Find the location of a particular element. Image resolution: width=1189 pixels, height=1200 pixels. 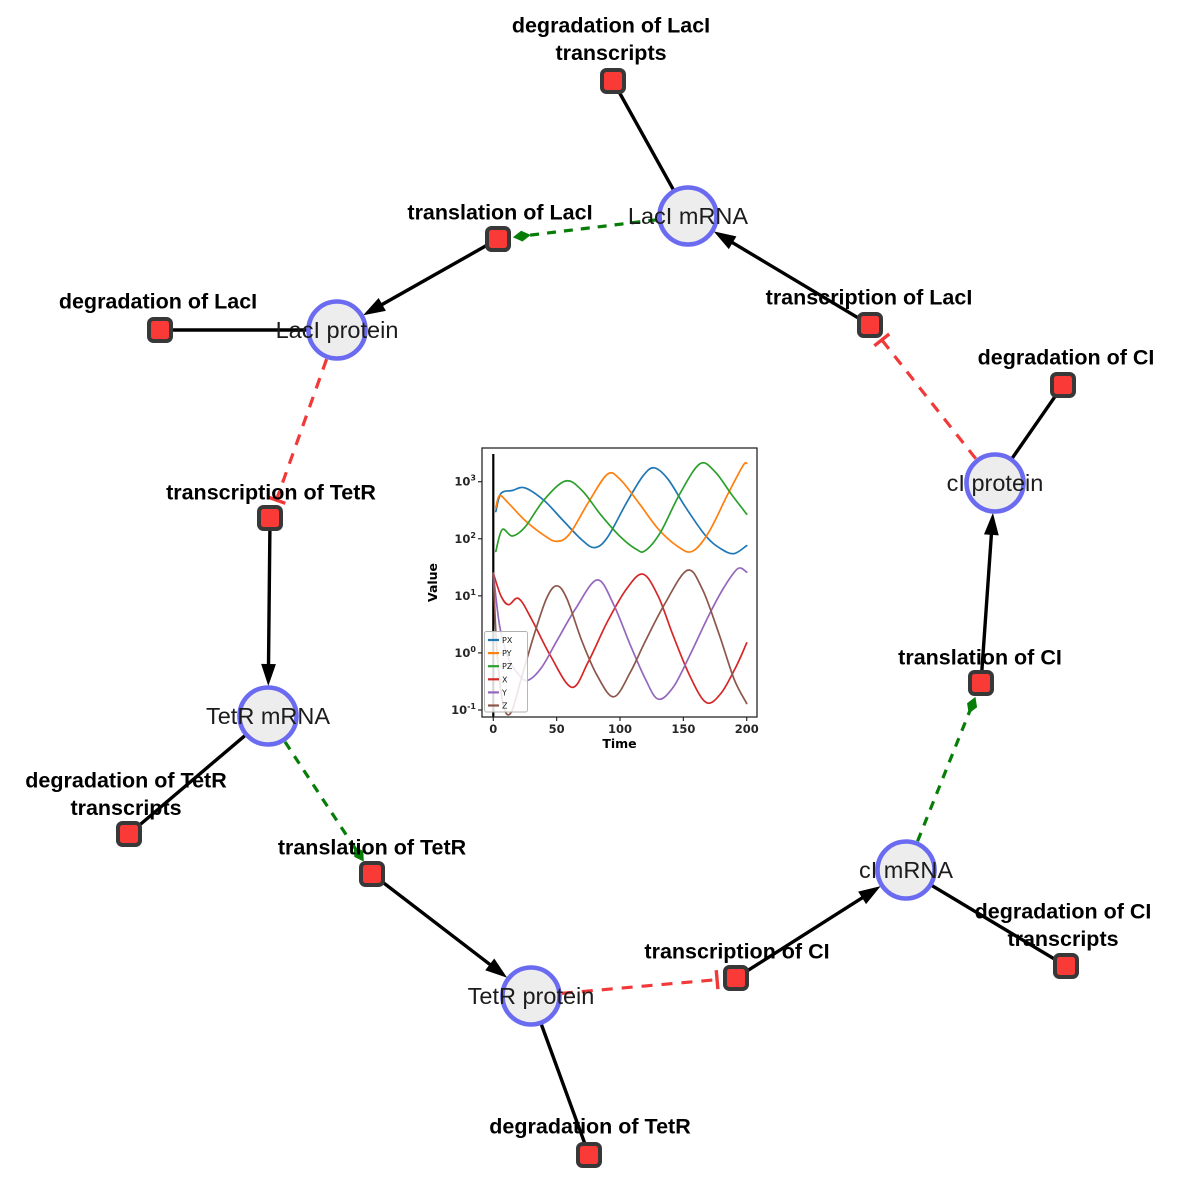

species-label-laci_mrna: LacI mRNA is located at coordinates (688, 216).